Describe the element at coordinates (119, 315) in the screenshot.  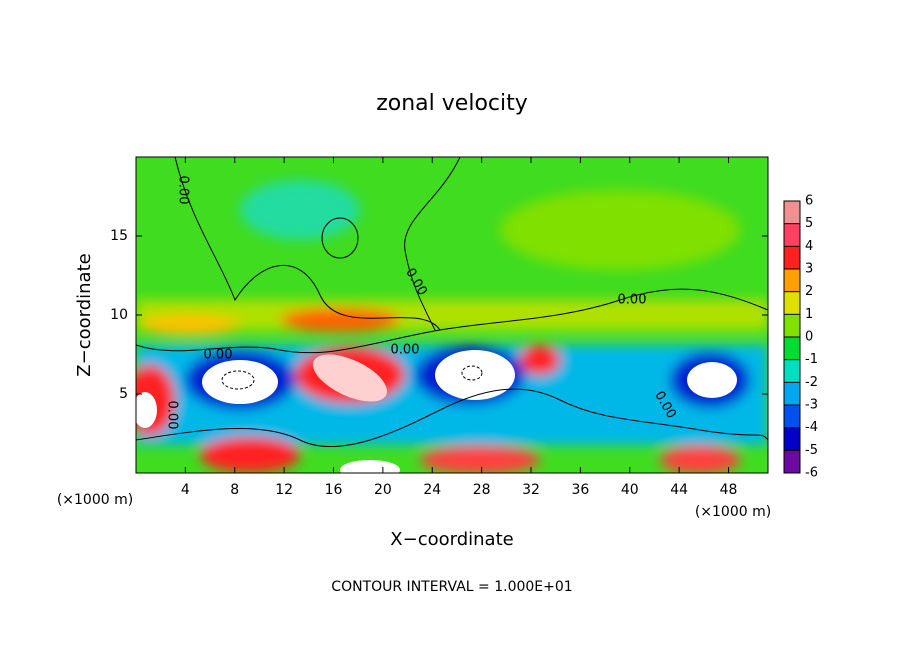
I see `y-tick-label: 10` at that location.